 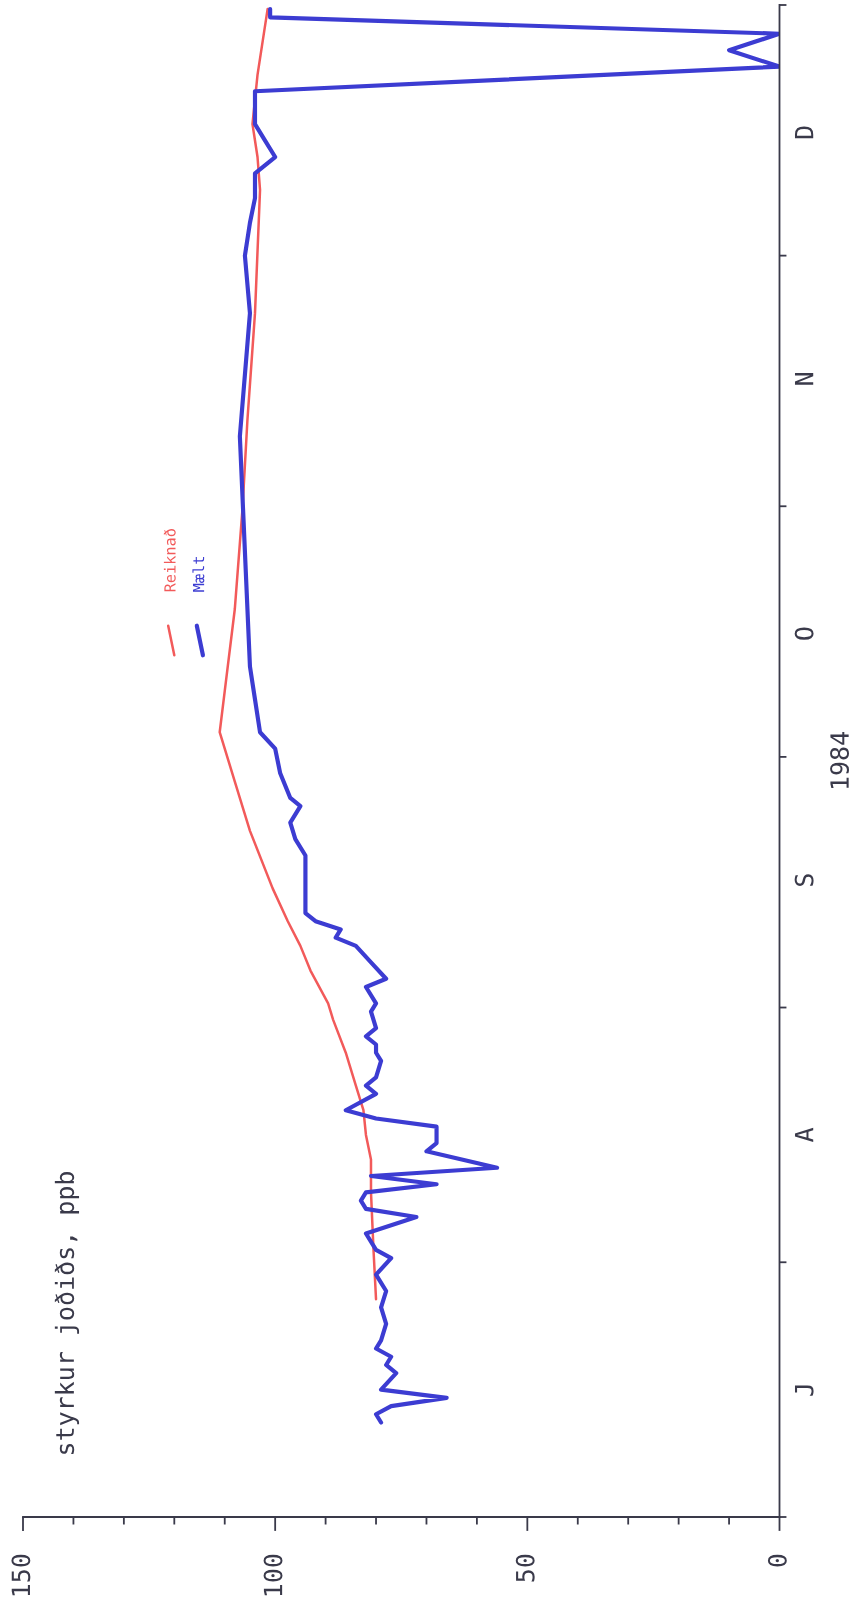 I want to click on text: Reiknað, so click(x=169, y=560).